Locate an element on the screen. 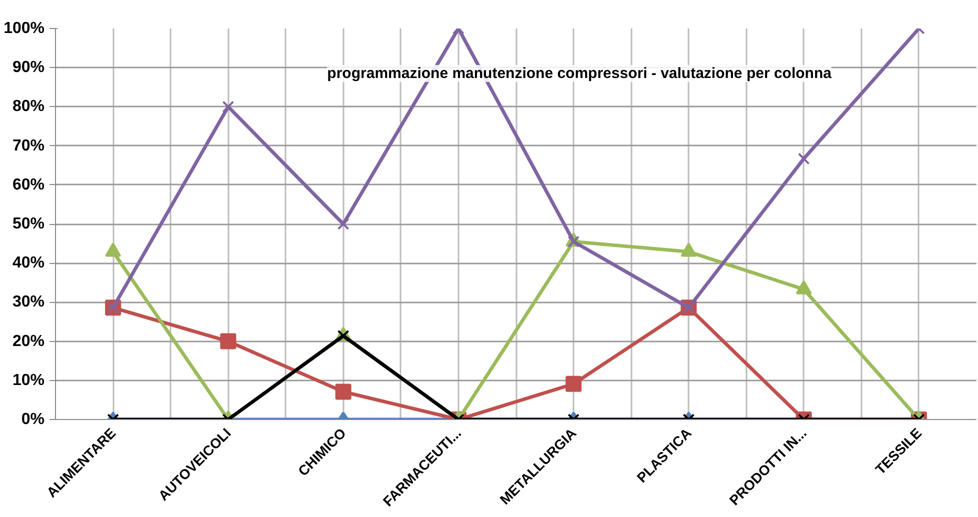  y-tick-label: 30% is located at coordinates (28, 302).